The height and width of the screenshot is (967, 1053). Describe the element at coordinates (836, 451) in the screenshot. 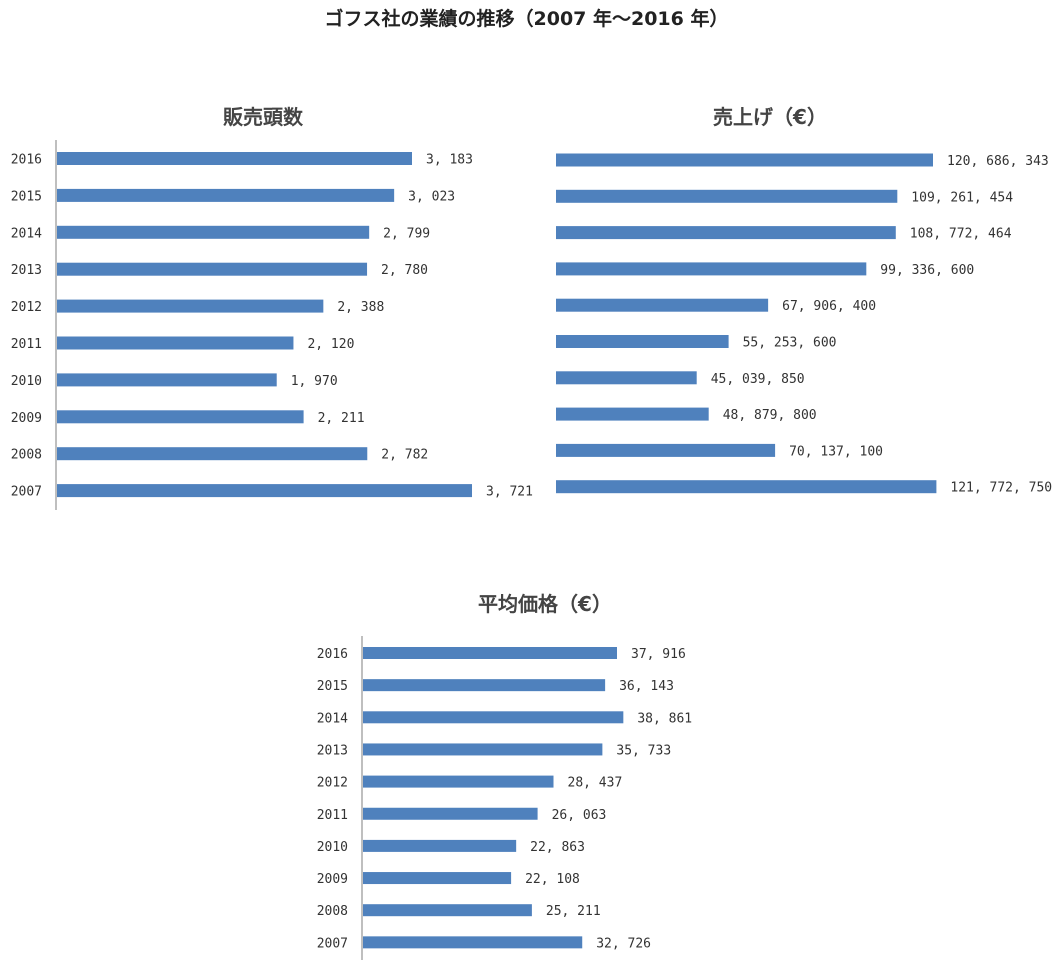

I see `data-label: 70, 137, 100` at that location.